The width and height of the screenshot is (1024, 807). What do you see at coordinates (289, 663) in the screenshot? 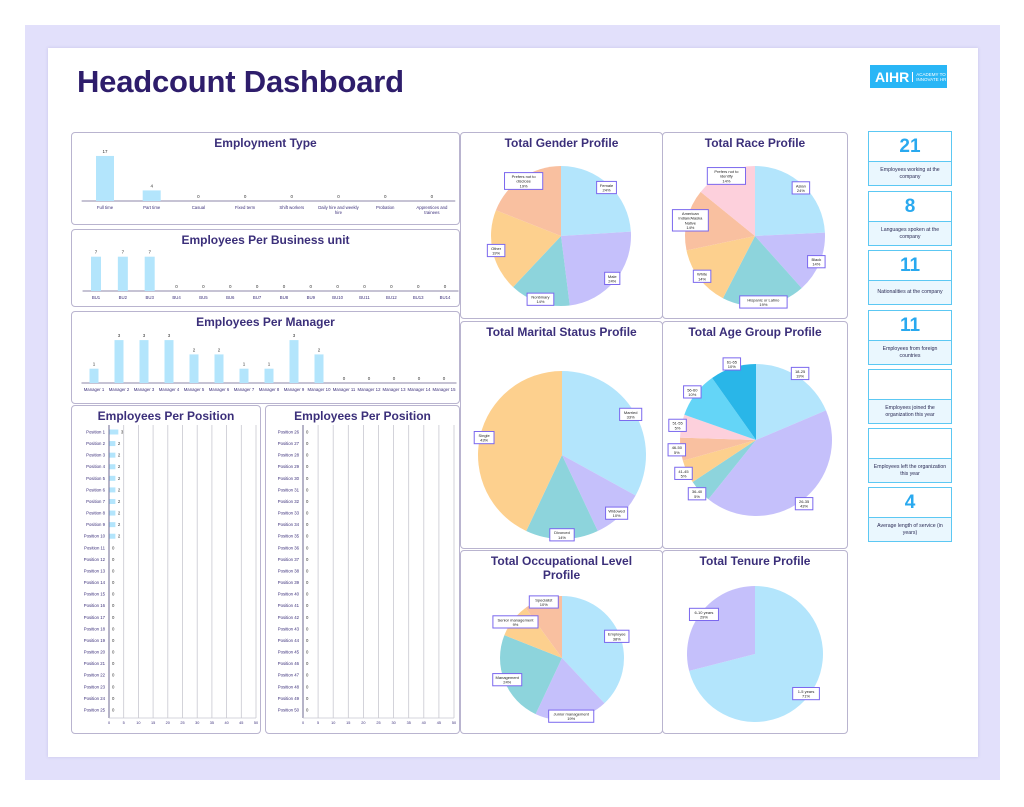
I see `tick-label: Position 46` at bounding box center [289, 663].